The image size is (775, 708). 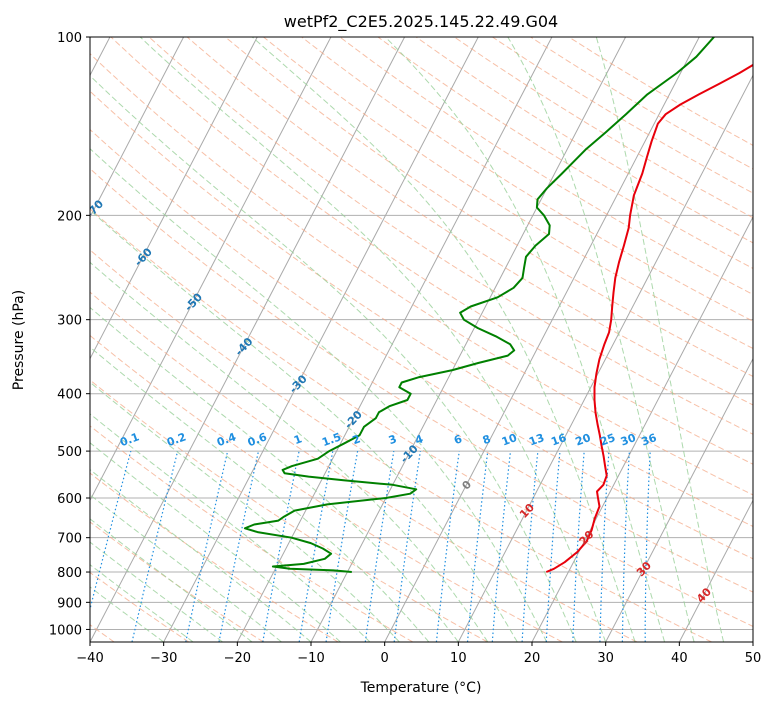 What do you see at coordinates (628, 440) in the screenshot?
I see `mixing-ratio-label: 30` at bounding box center [628, 440].